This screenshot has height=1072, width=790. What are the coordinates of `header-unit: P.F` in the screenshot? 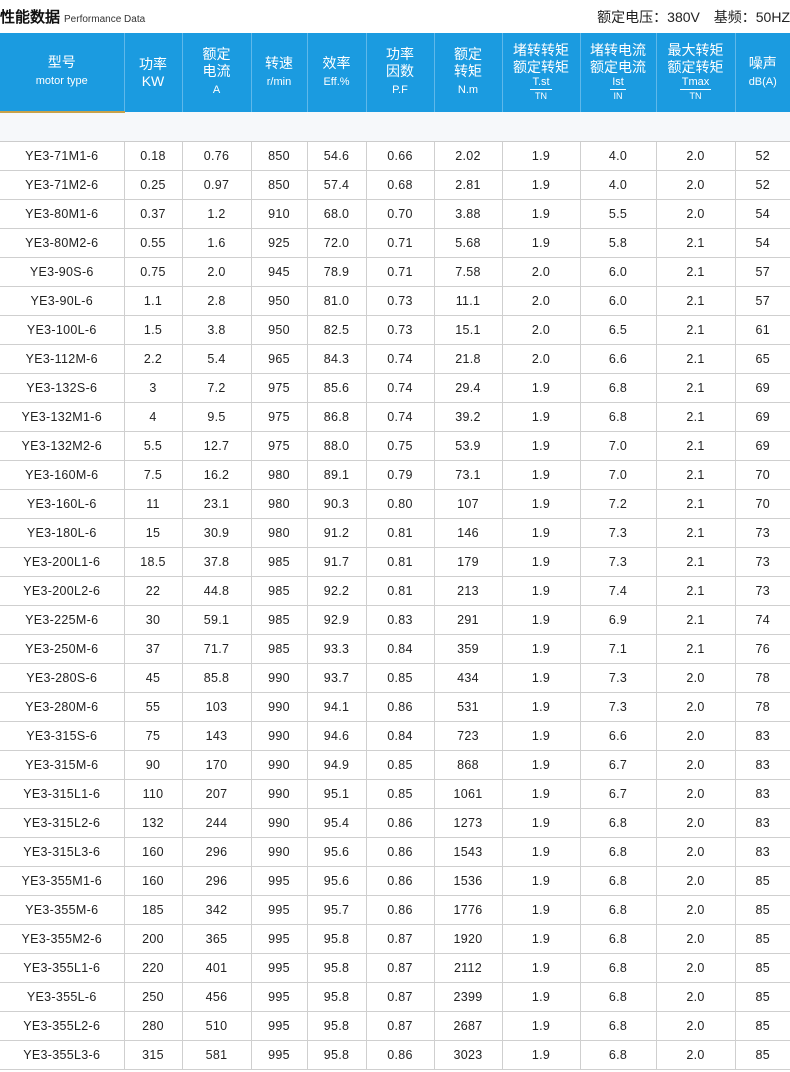 It's located at (400, 90).